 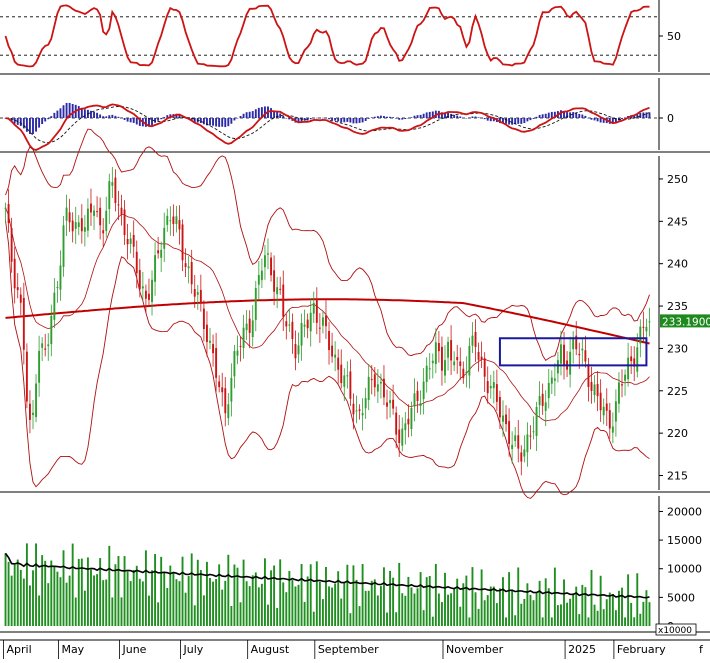 What do you see at coordinates (674, 36) in the screenshot?
I see `stoch-tick-label: 50` at bounding box center [674, 36].